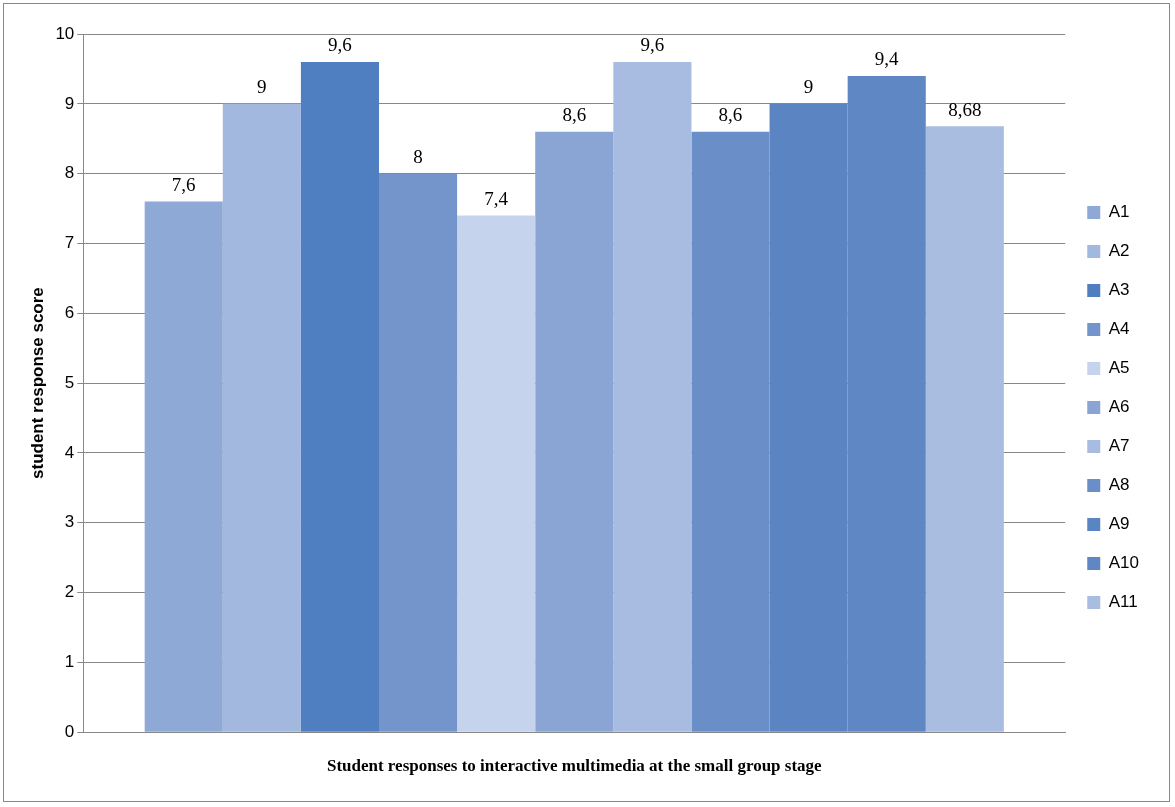  What do you see at coordinates (69, 592) in the screenshot?
I see `y-tick-label: 2` at bounding box center [69, 592].